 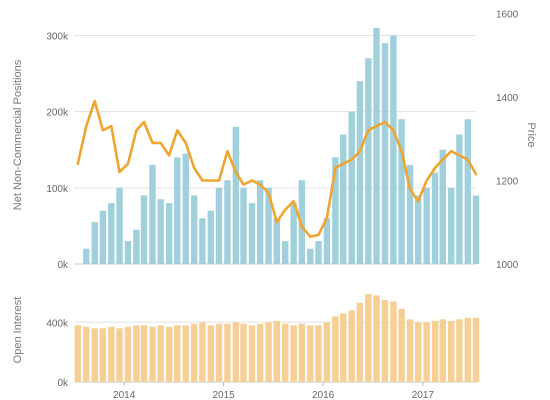 What do you see at coordinates (531, 134) in the screenshot?
I see `top-y2-axis-title: Price` at bounding box center [531, 134].